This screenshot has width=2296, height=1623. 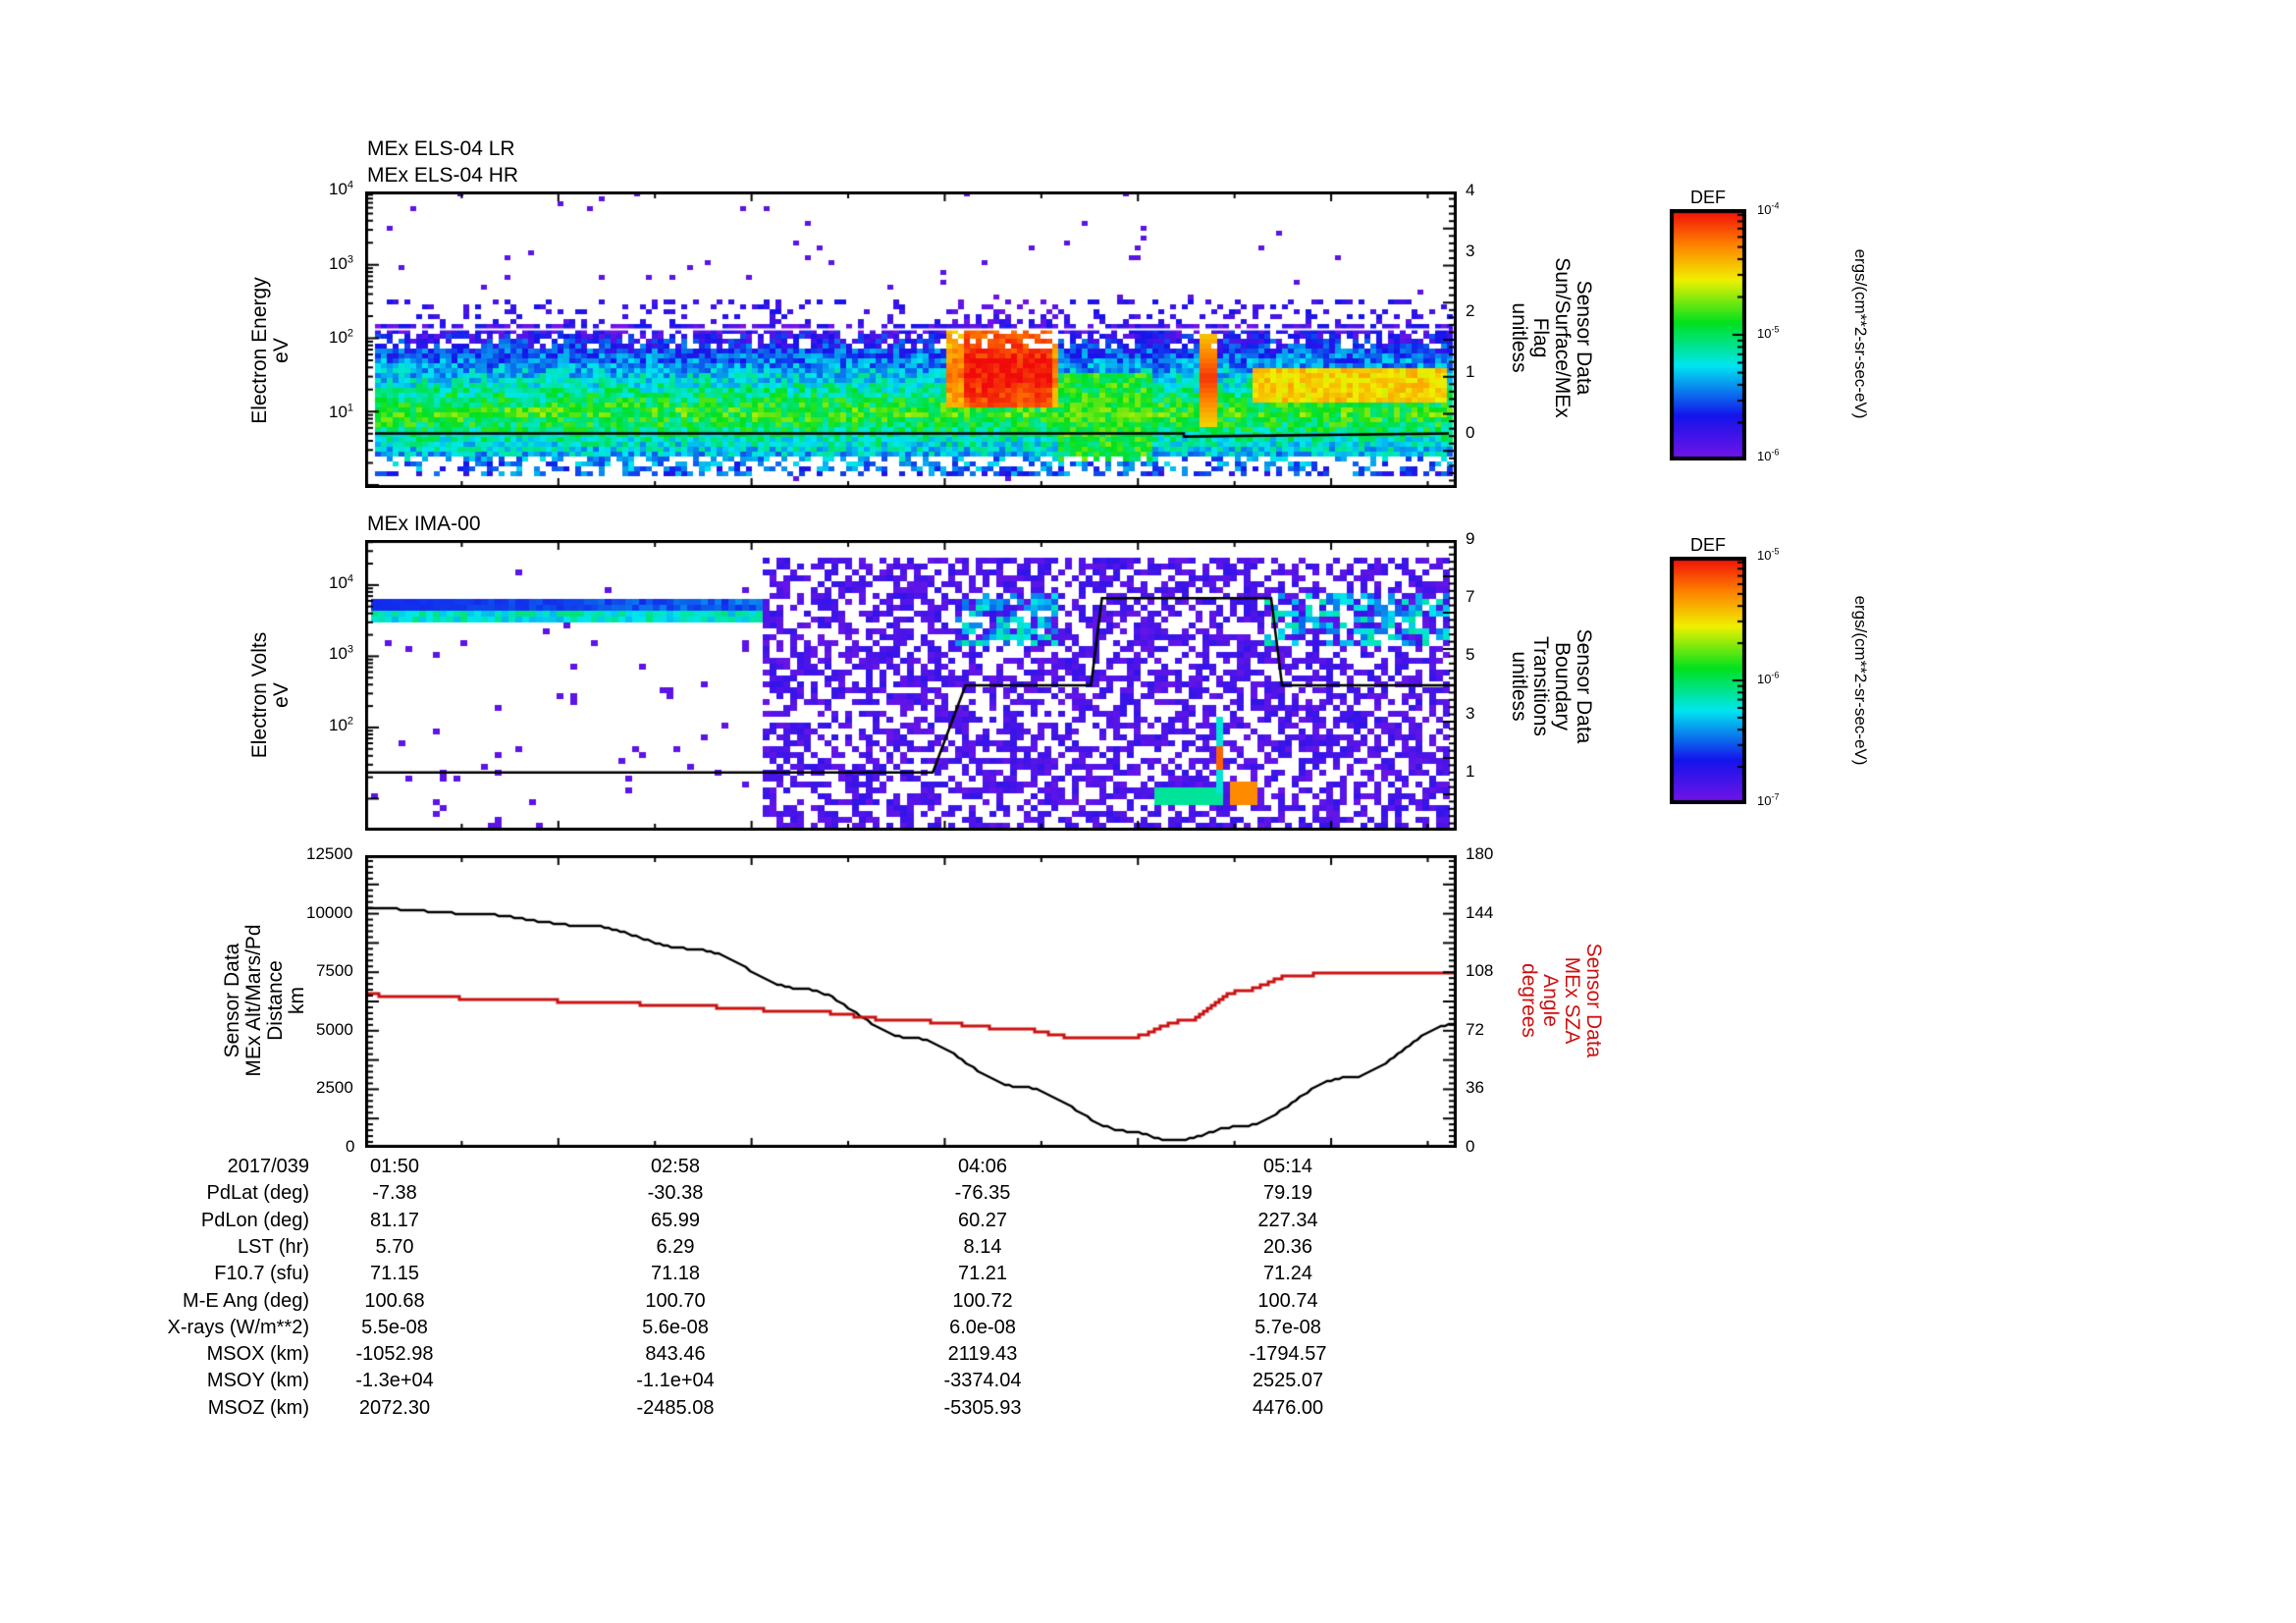 What do you see at coordinates (1768, 799) in the screenshot?
I see `colorbar-2-tick-bottom: 10⁻⁷` at bounding box center [1768, 799].